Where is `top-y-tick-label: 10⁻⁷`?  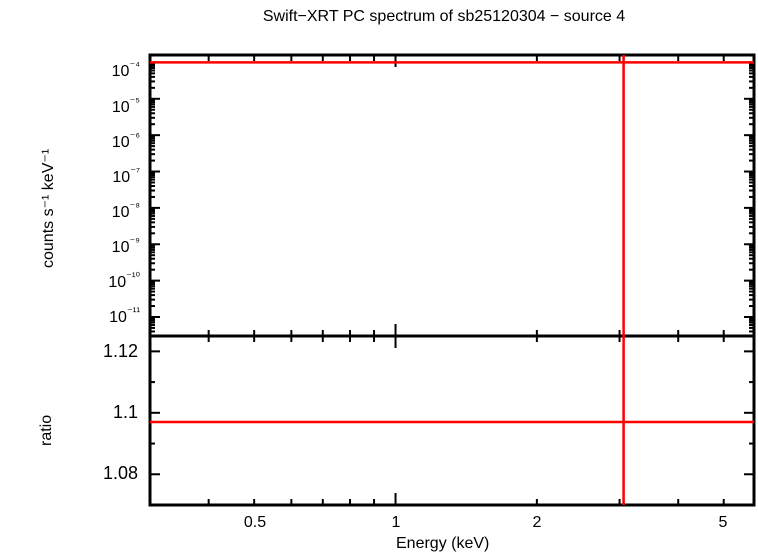 top-y-tick-label: 10⁻⁷ is located at coordinates (126, 176).